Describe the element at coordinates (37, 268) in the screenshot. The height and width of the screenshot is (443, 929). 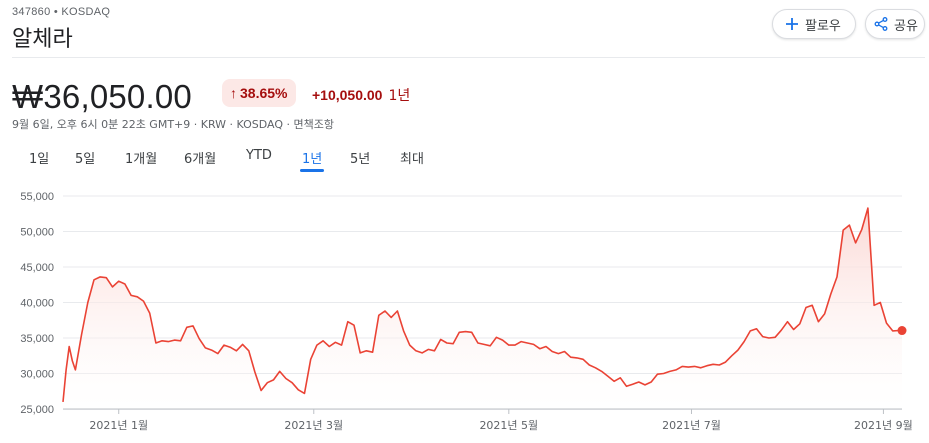
I see `y-tick-label: 45,000` at that location.